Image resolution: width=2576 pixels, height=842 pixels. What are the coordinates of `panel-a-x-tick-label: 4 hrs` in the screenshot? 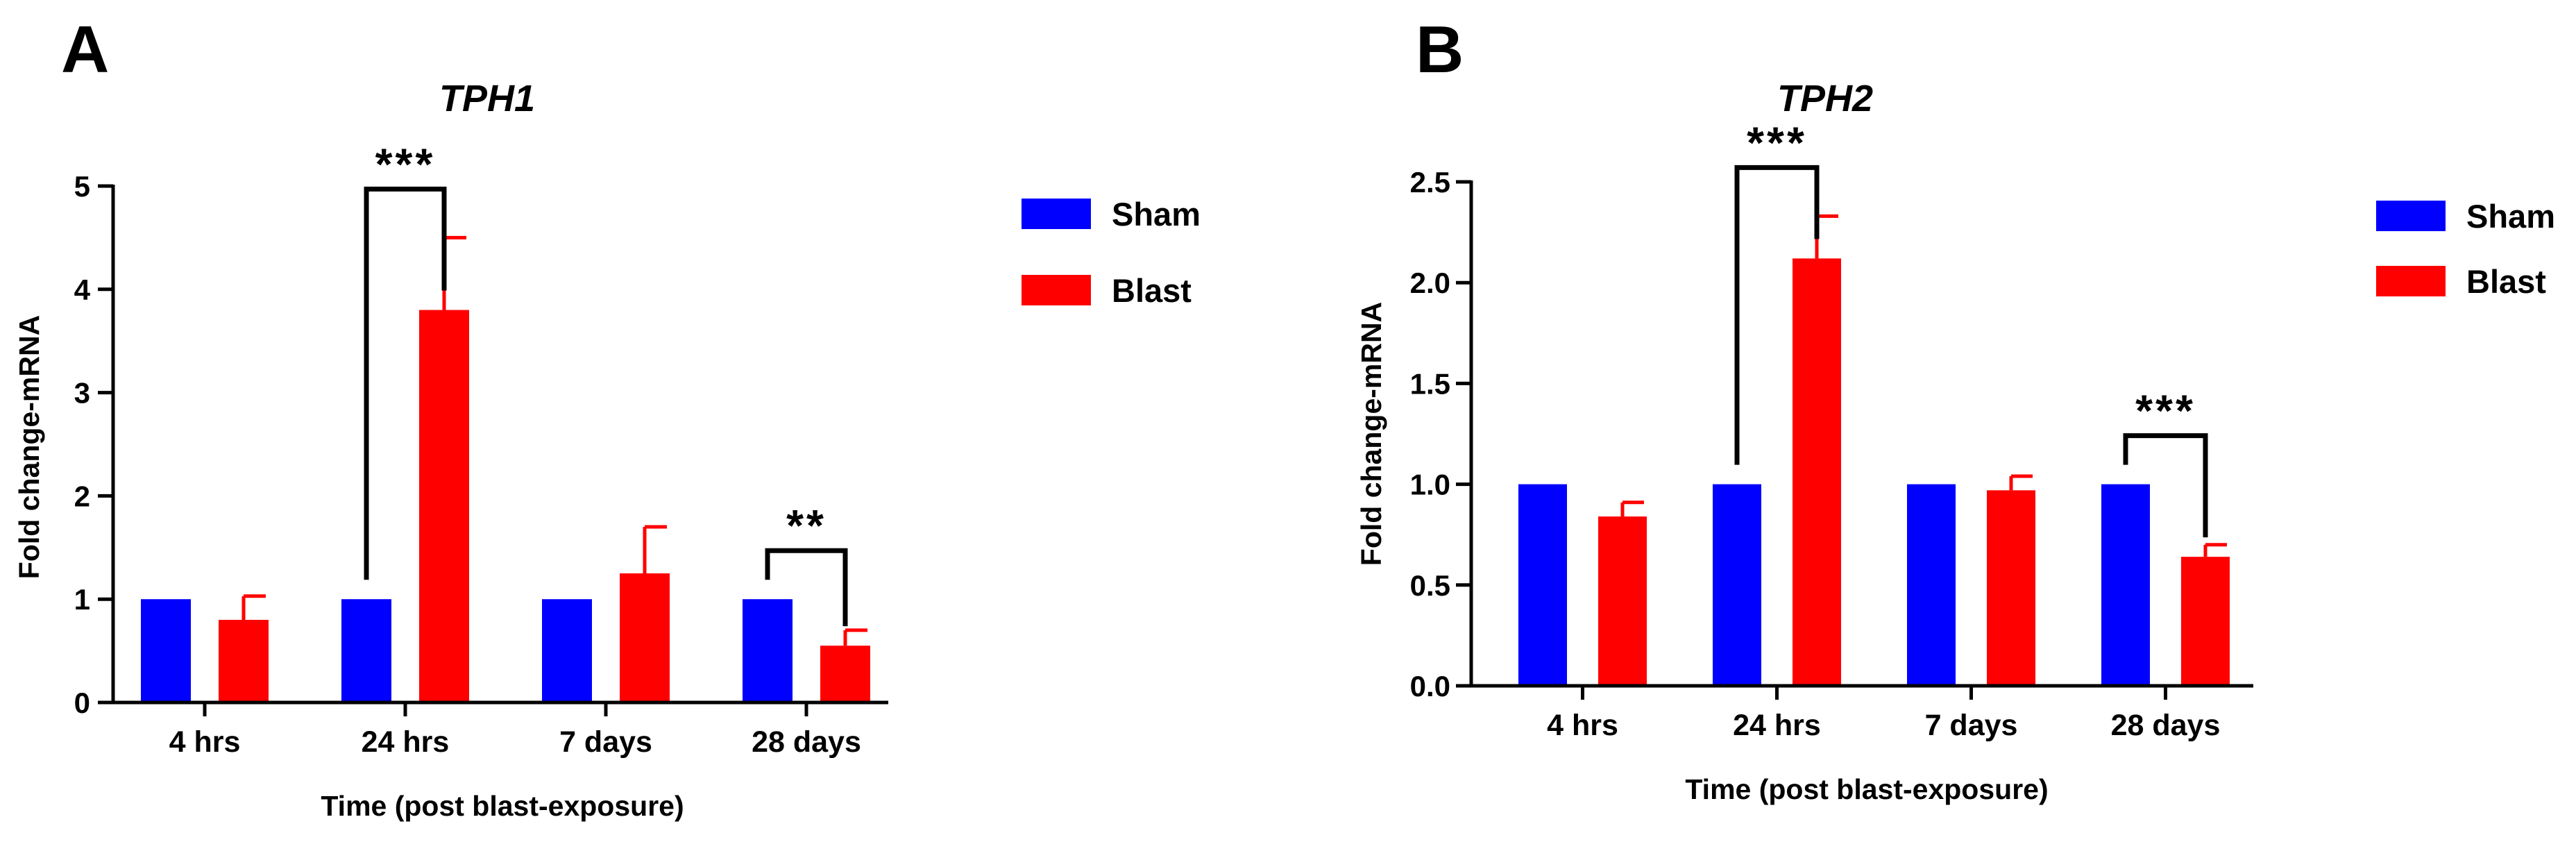 It's located at (205, 742).